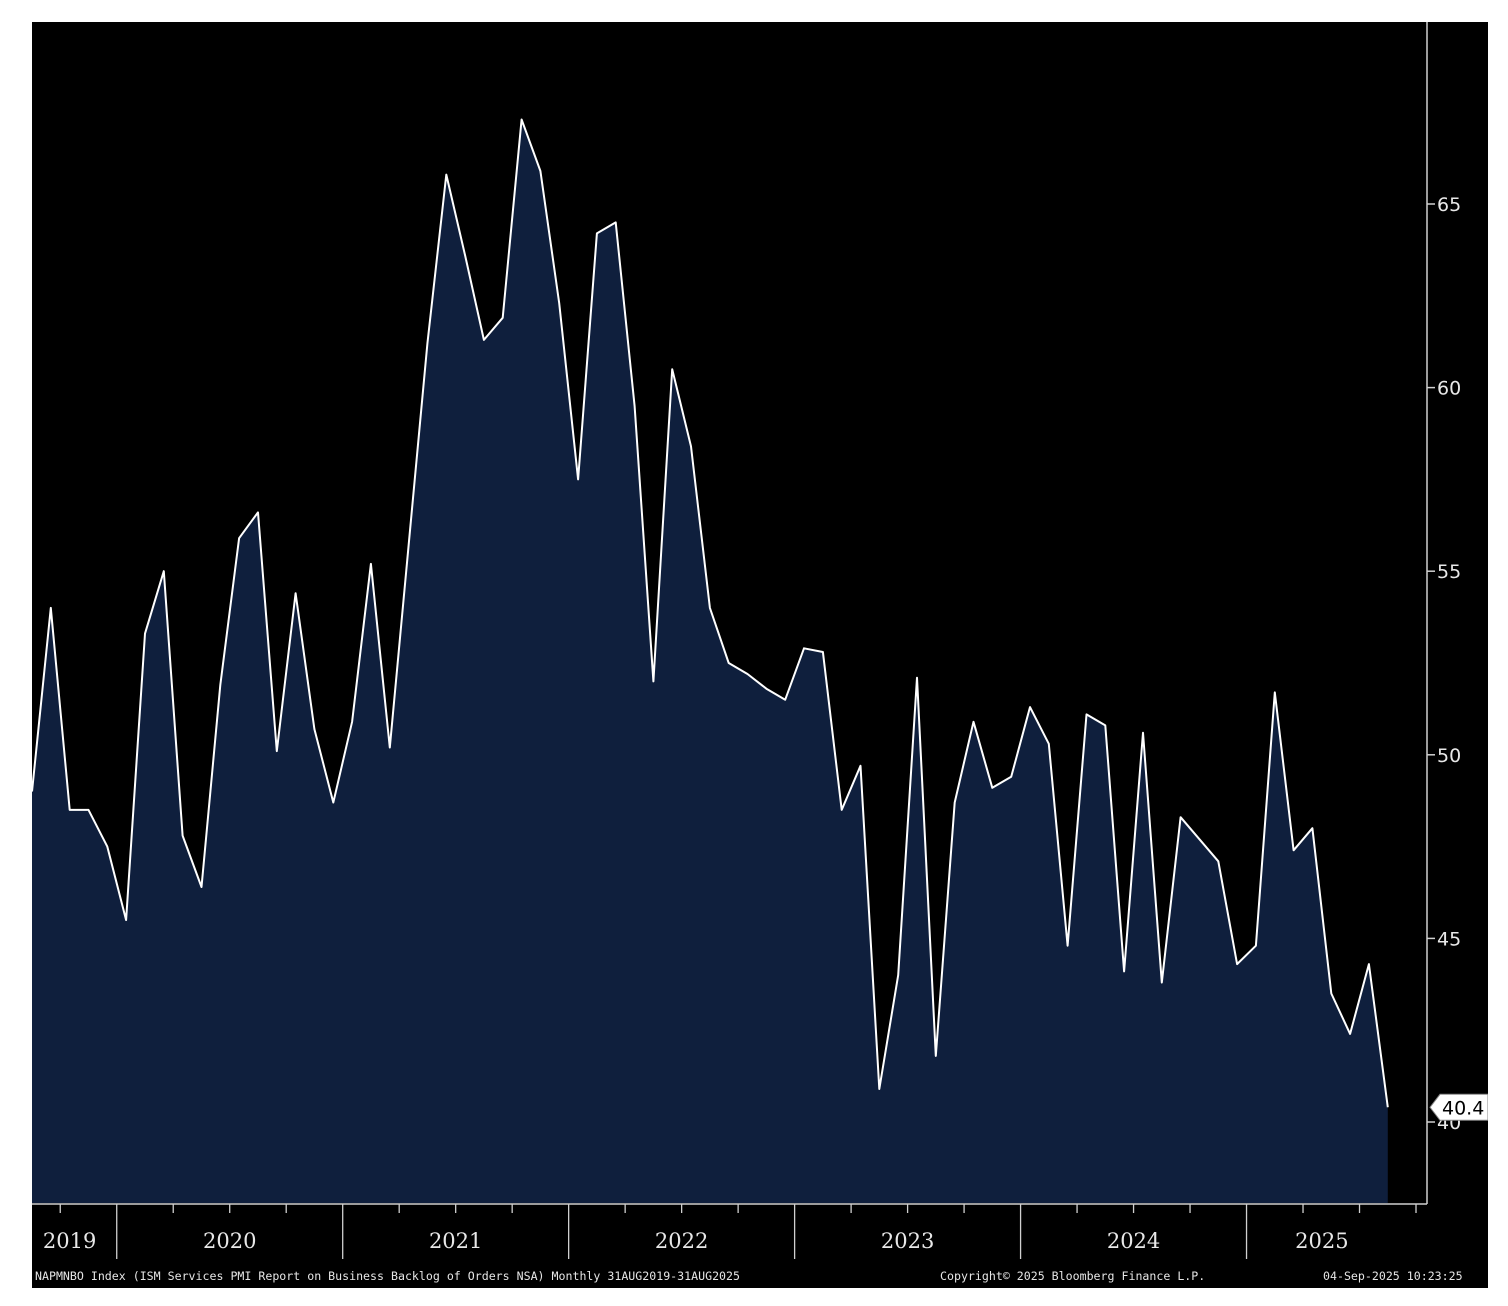 The image size is (1508, 1306). Describe the element at coordinates (1449, 939) in the screenshot. I see `y-tick-label: 45` at that location.